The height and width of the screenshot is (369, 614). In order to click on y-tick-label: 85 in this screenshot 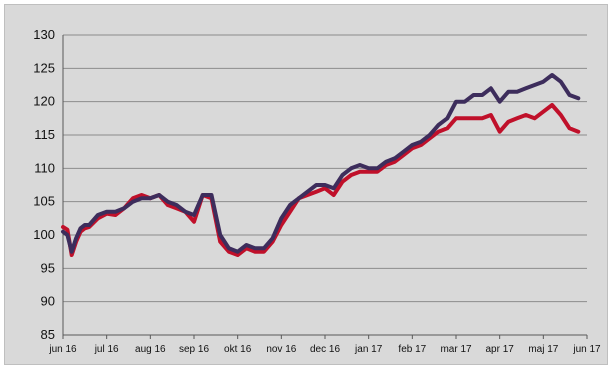, I will do `click(48, 334)`.